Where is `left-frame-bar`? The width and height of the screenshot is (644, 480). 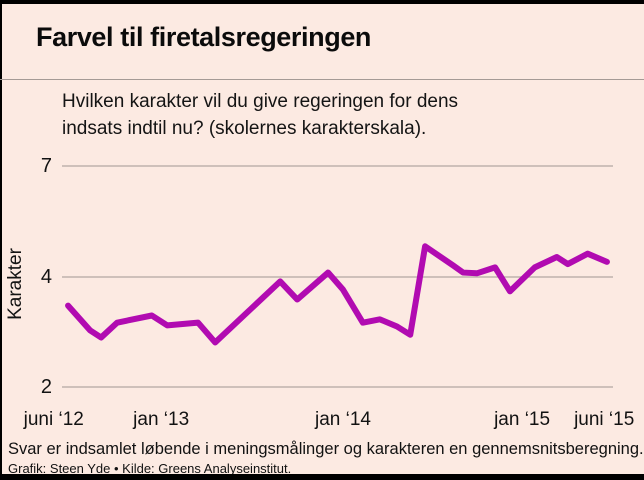
left-frame-bar is located at coordinates (1, 240).